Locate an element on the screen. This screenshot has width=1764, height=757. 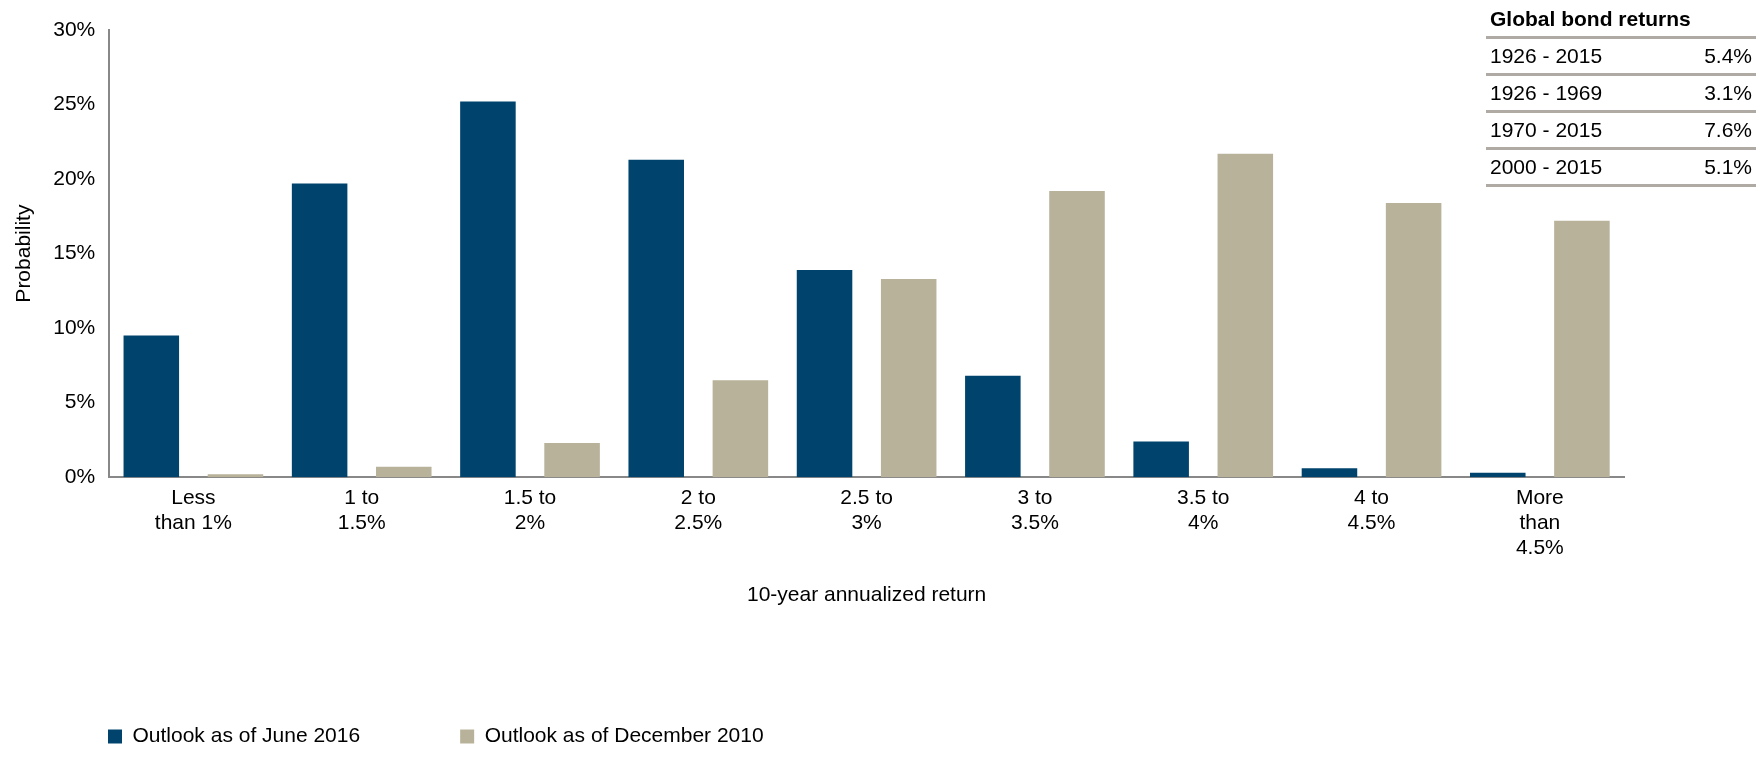
x-axis-title: 10-year annualized return is located at coordinates (866, 594).